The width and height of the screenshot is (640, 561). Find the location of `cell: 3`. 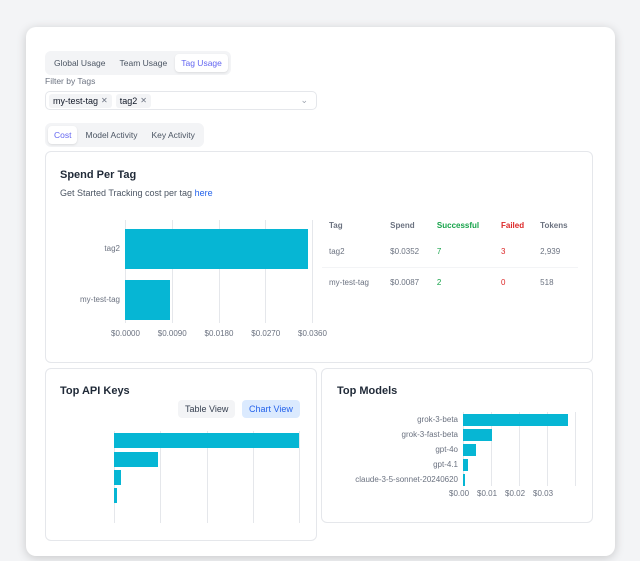

cell: 3 is located at coordinates (513, 252).